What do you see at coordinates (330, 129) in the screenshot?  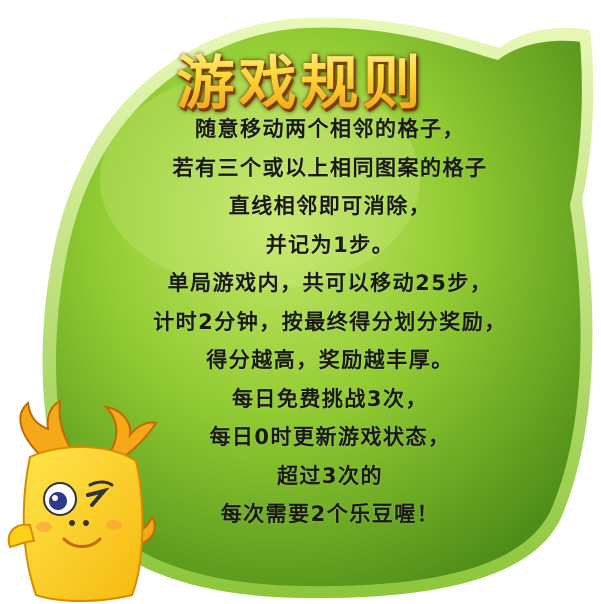 I see `rule-line: 随意移动两个相邻的格子，` at bounding box center [330, 129].